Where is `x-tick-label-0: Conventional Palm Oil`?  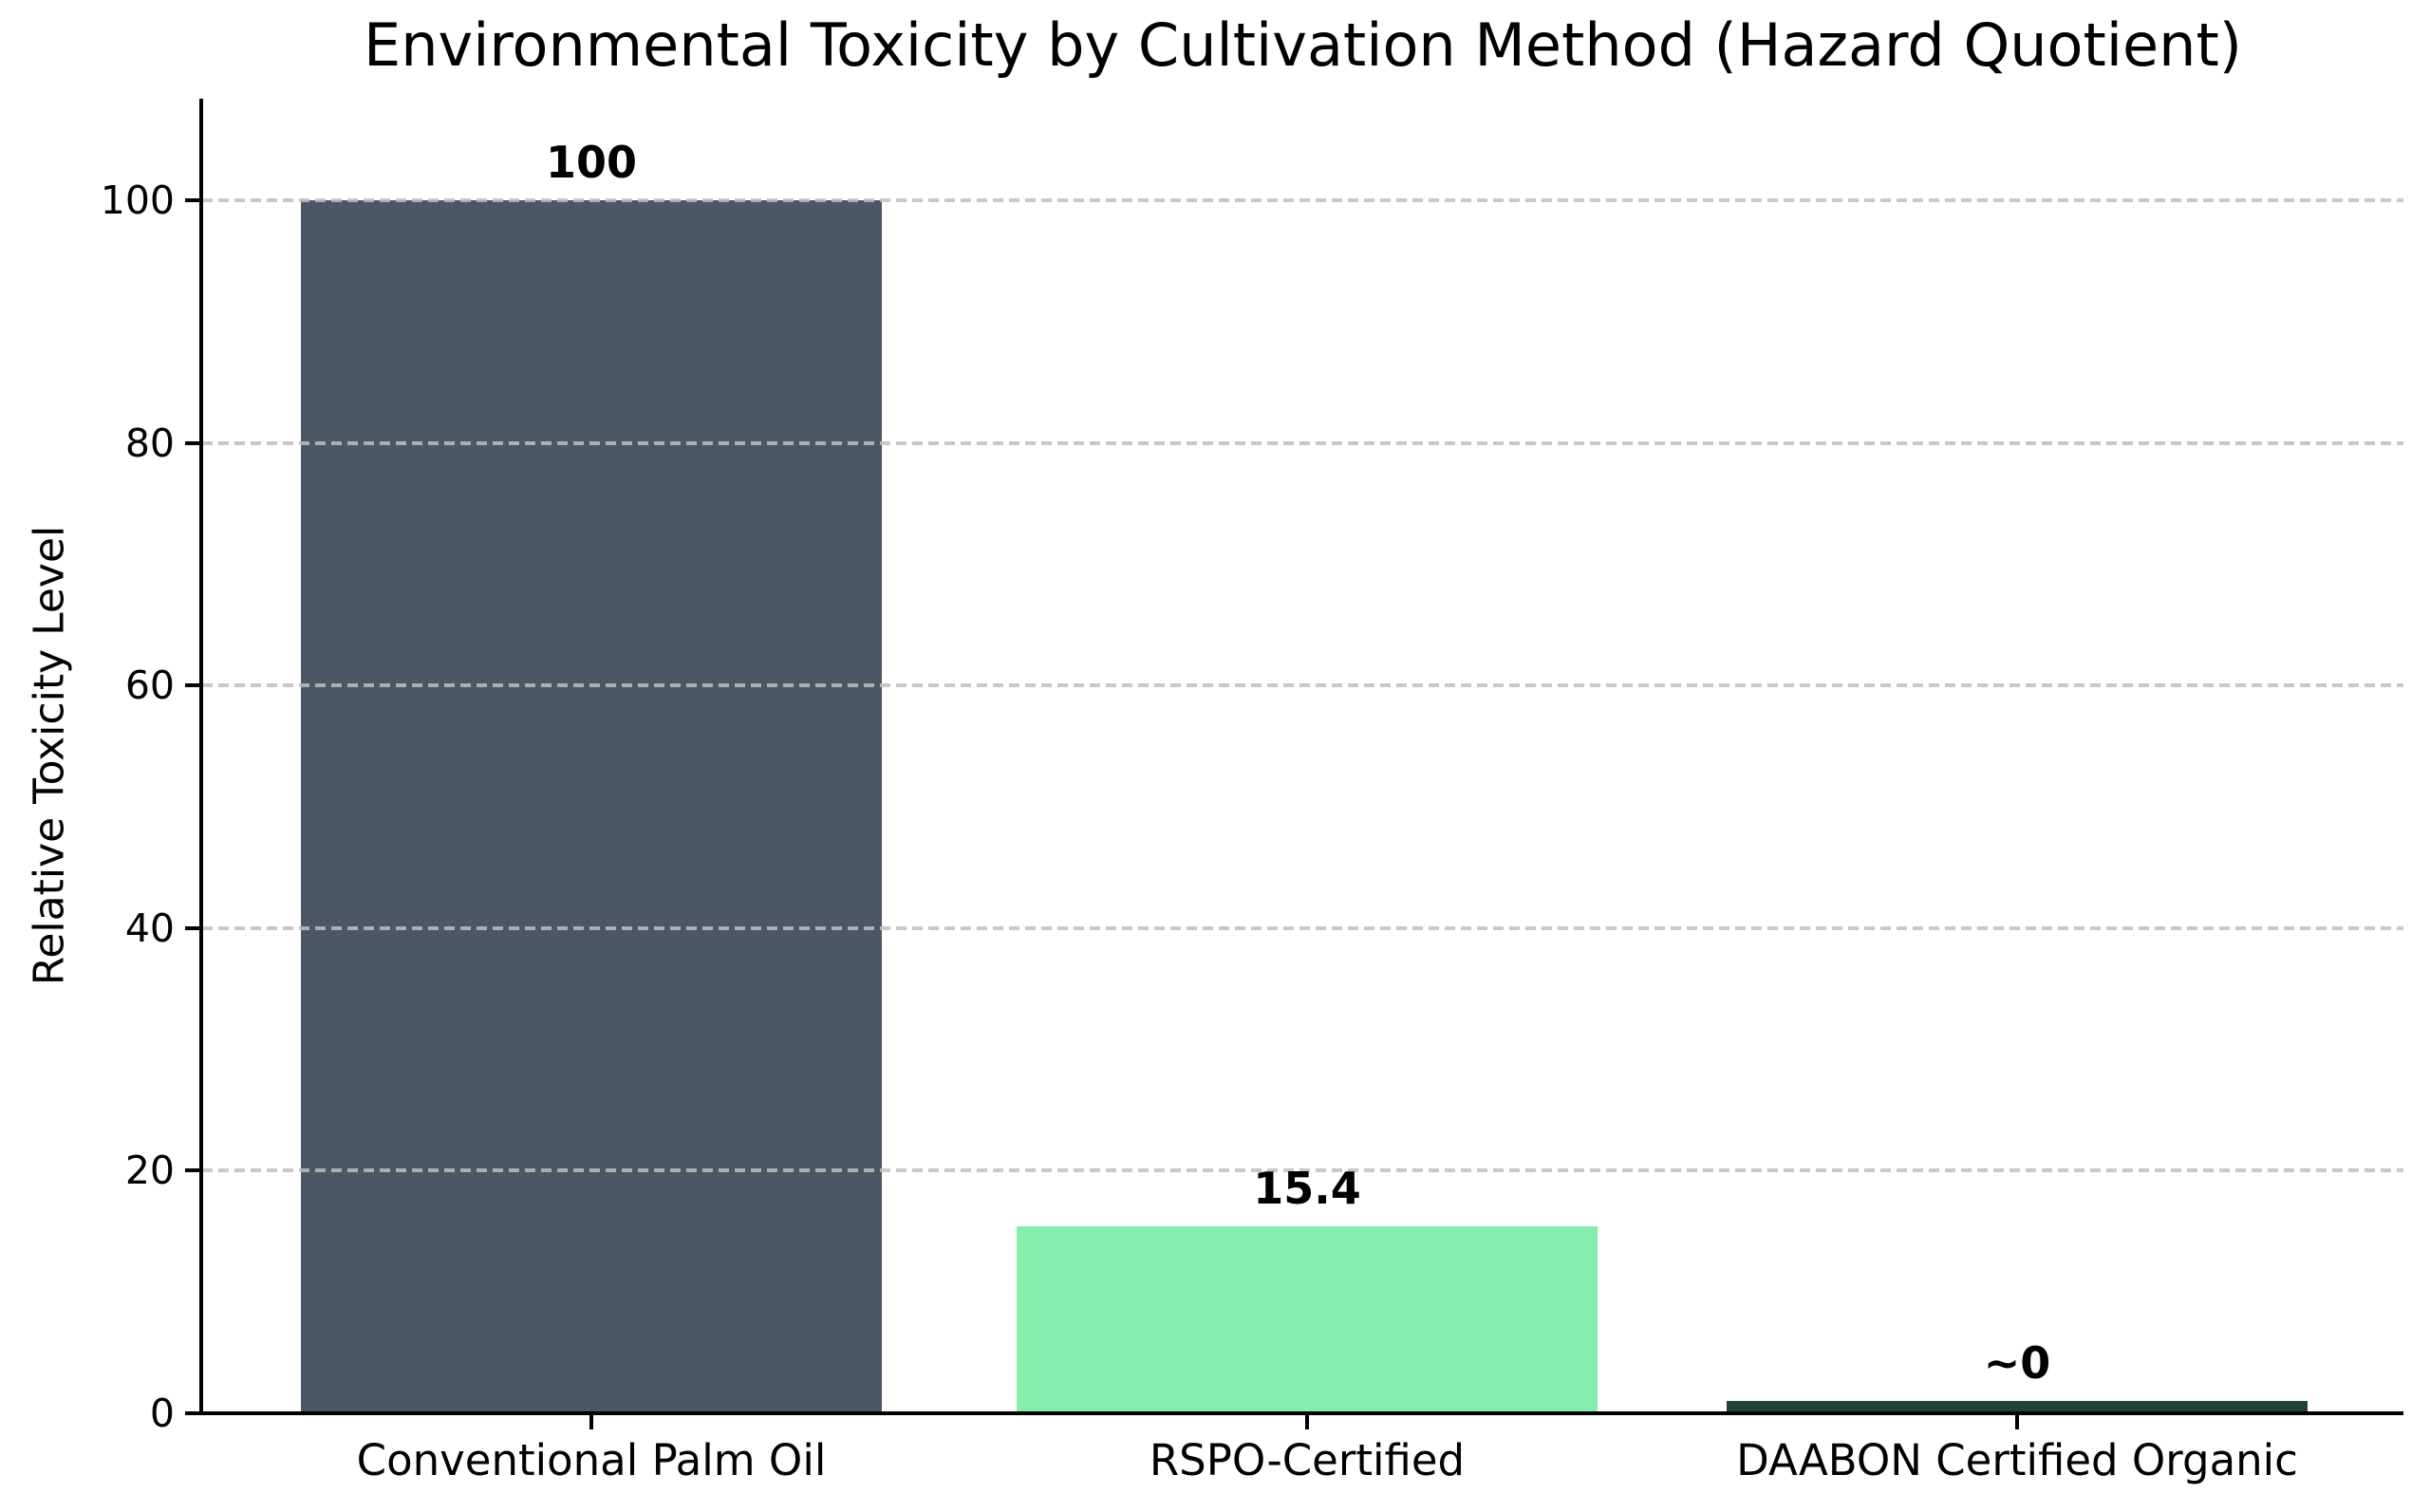 x-tick-label-0: Conventional Palm Oil is located at coordinates (592, 1460).